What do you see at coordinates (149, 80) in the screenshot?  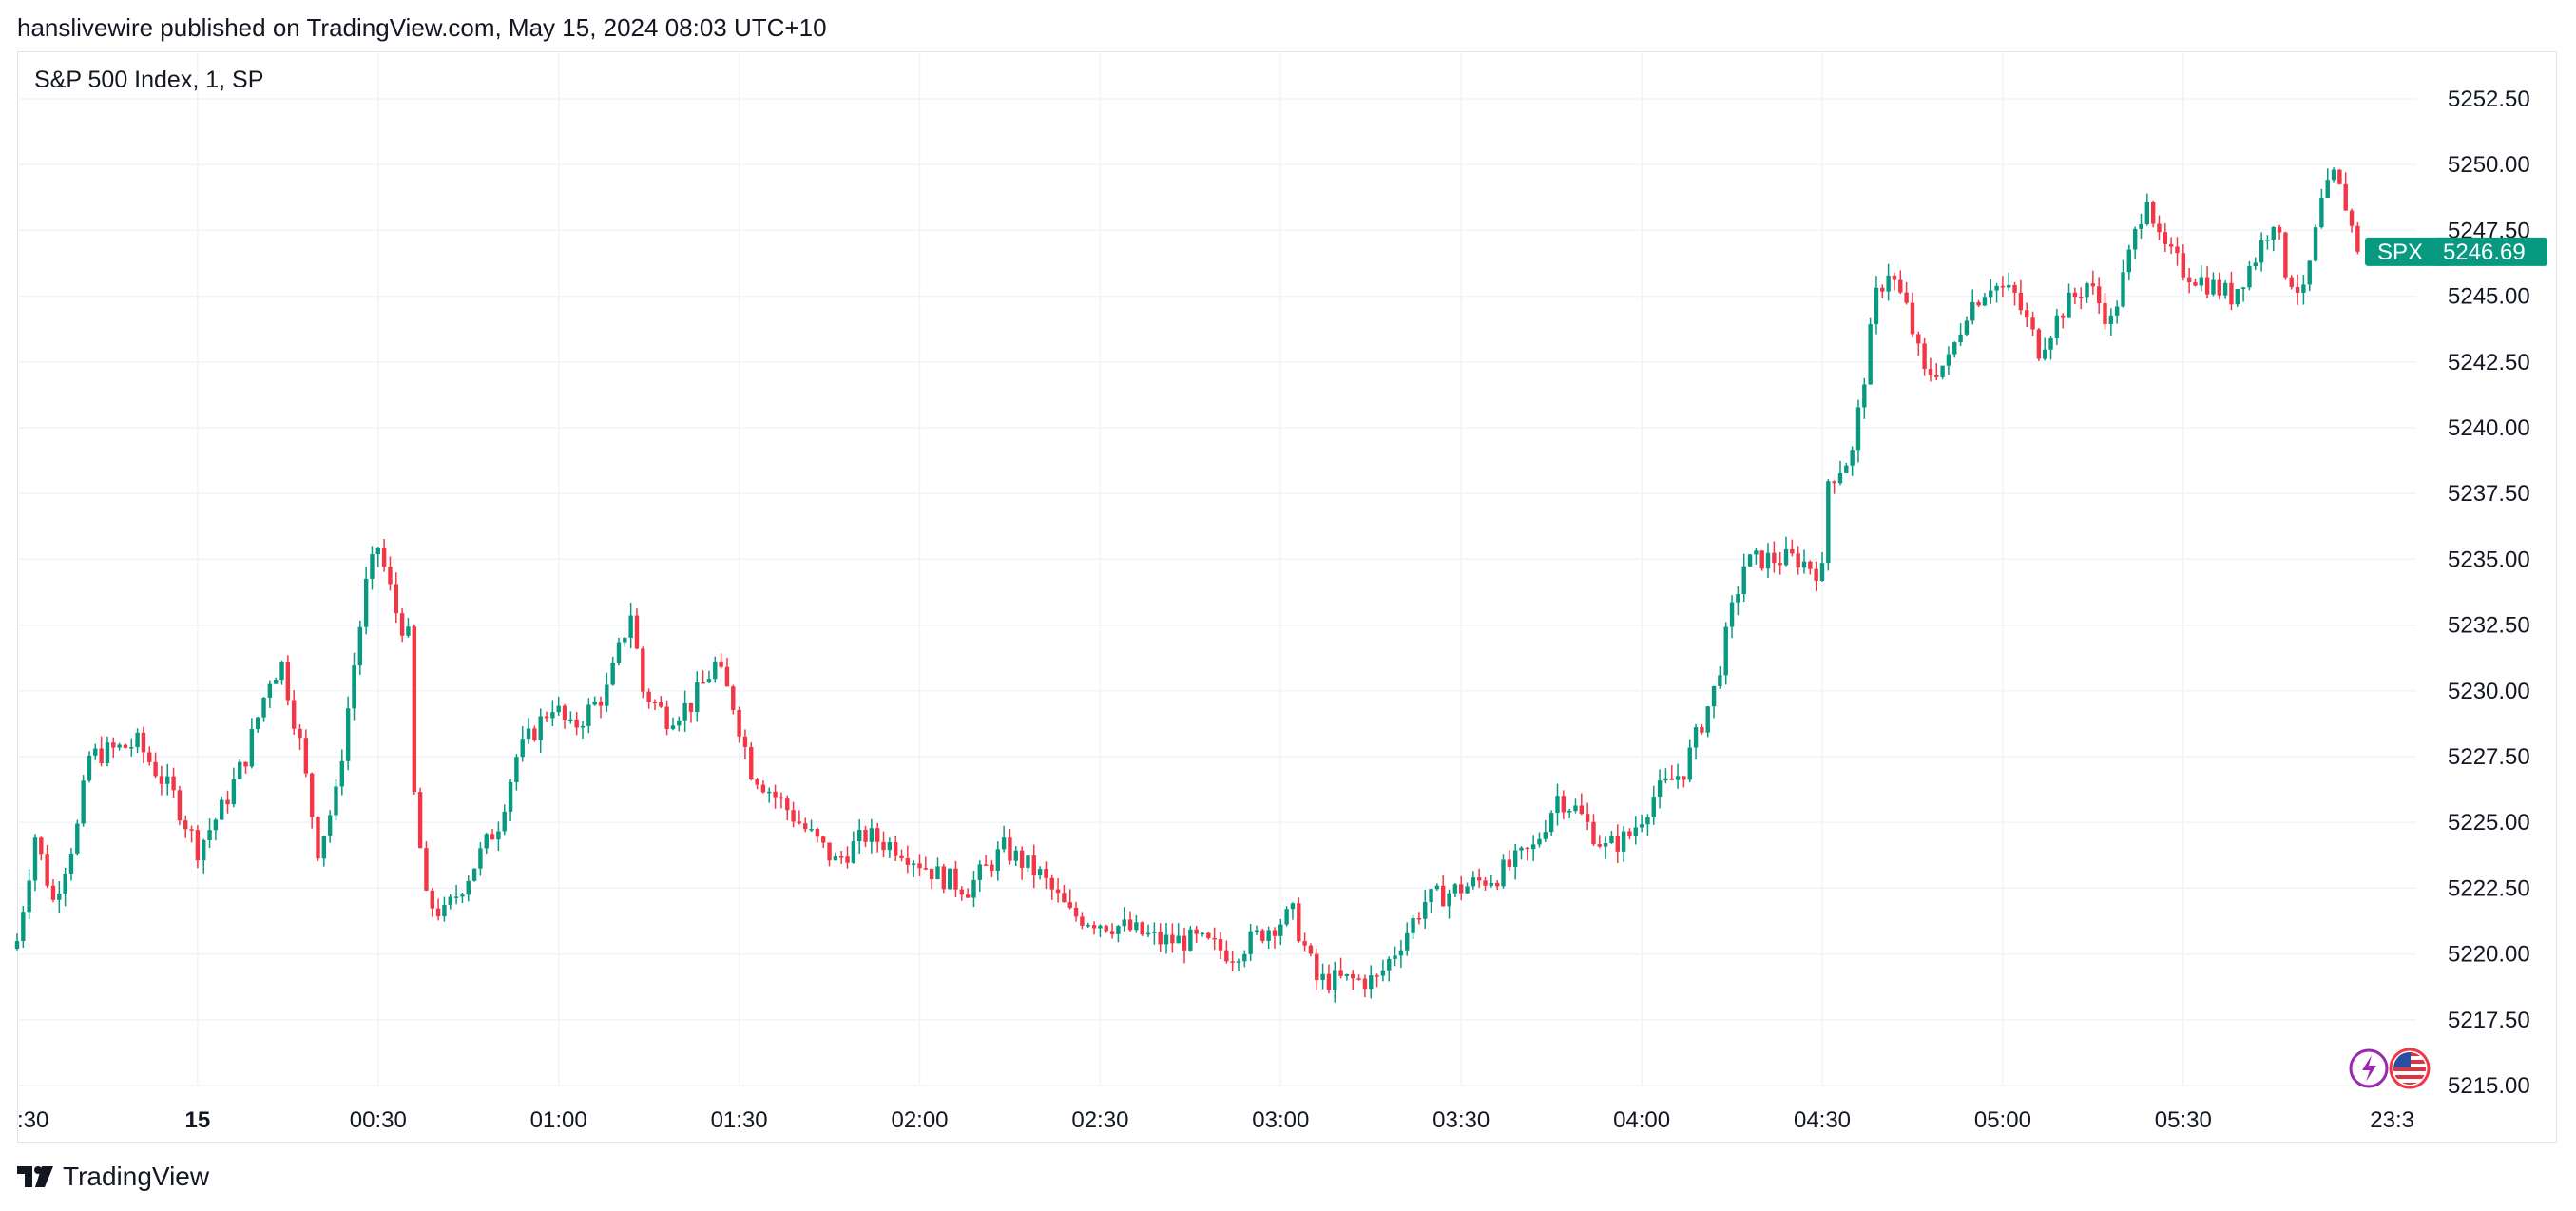 I see `symbol-legend: S&P 500 Index, 1, SP` at bounding box center [149, 80].